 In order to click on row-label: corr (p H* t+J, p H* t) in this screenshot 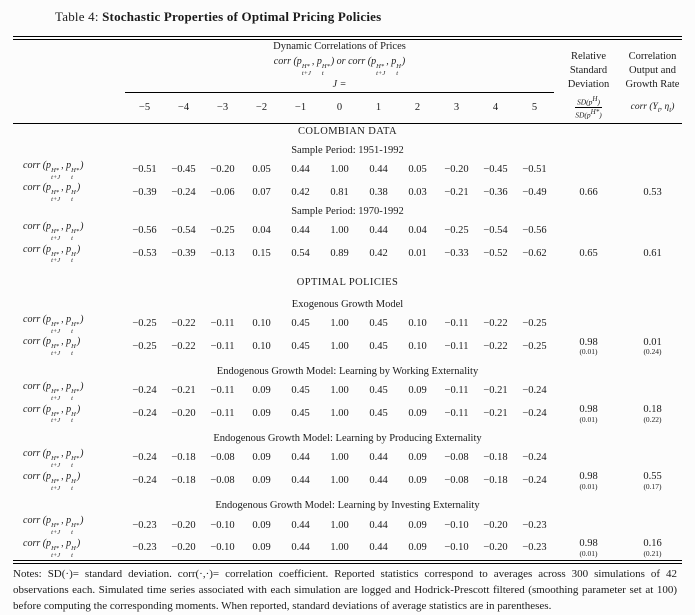, I will do `click(53, 231)`.